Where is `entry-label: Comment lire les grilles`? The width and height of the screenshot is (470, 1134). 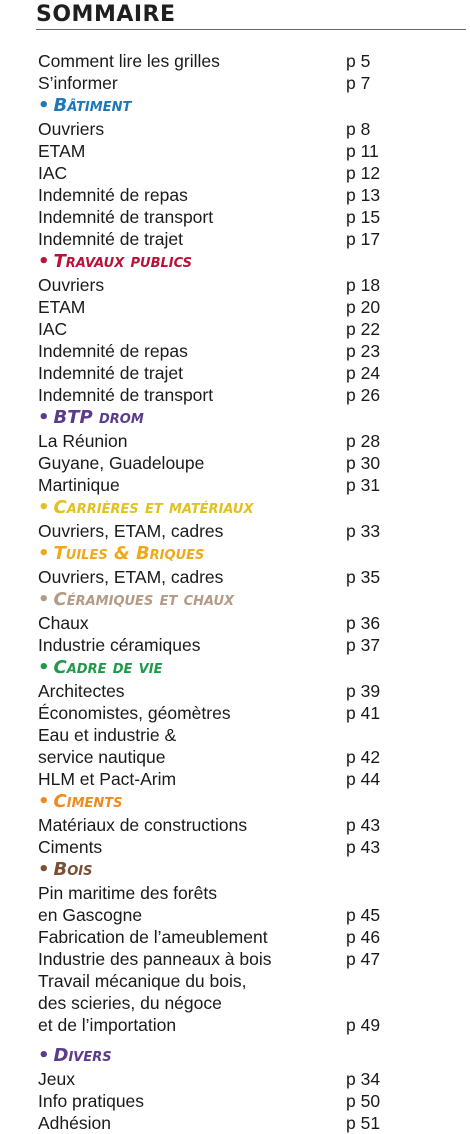 entry-label: Comment lire les grilles is located at coordinates (129, 61).